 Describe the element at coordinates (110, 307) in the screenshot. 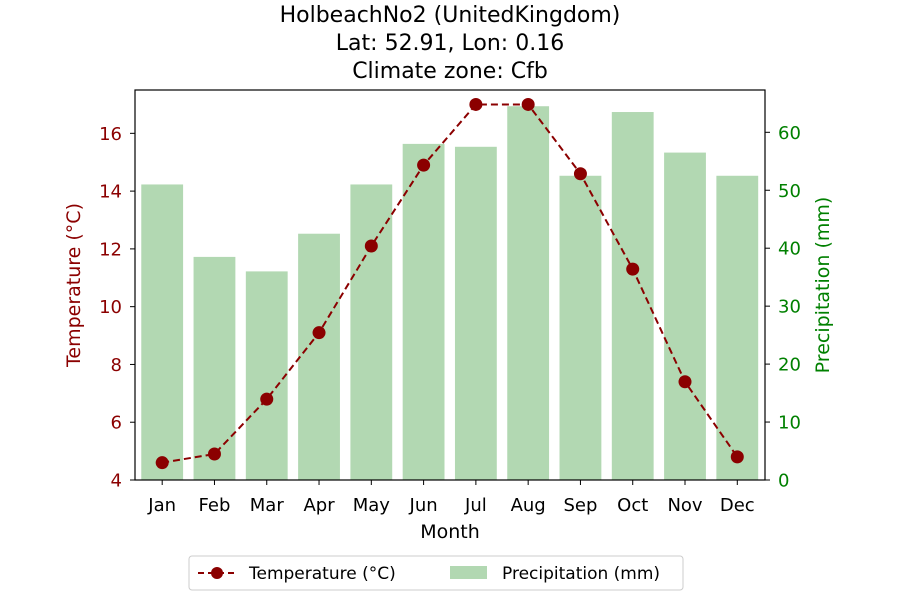

I see `left-tick-label: 10` at that location.